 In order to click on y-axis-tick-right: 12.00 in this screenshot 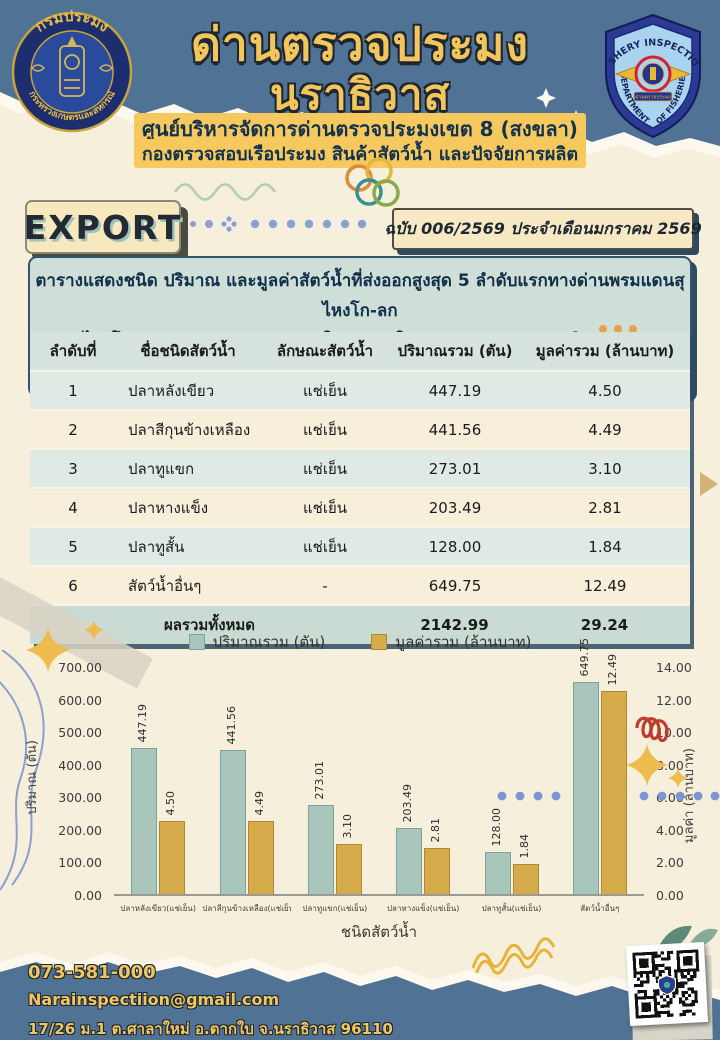, I will do `click(674, 700)`.